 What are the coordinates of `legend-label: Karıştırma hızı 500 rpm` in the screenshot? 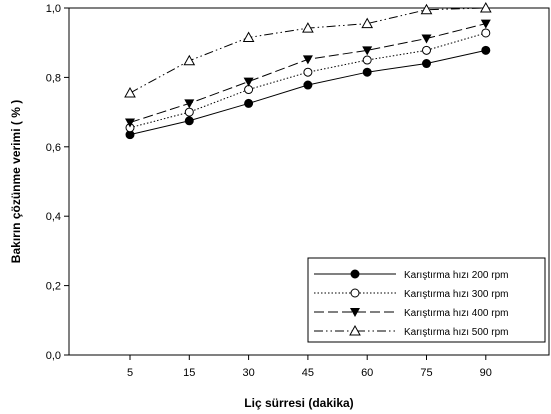 It's located at (456, 332).